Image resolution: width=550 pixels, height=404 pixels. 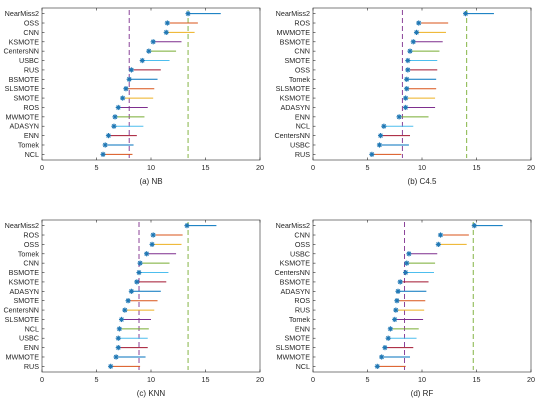 What do you see at coordinates (151, 393) in the screenshot?
I see `panel-caption: (c) KNN` at bounding box center [151, 393].